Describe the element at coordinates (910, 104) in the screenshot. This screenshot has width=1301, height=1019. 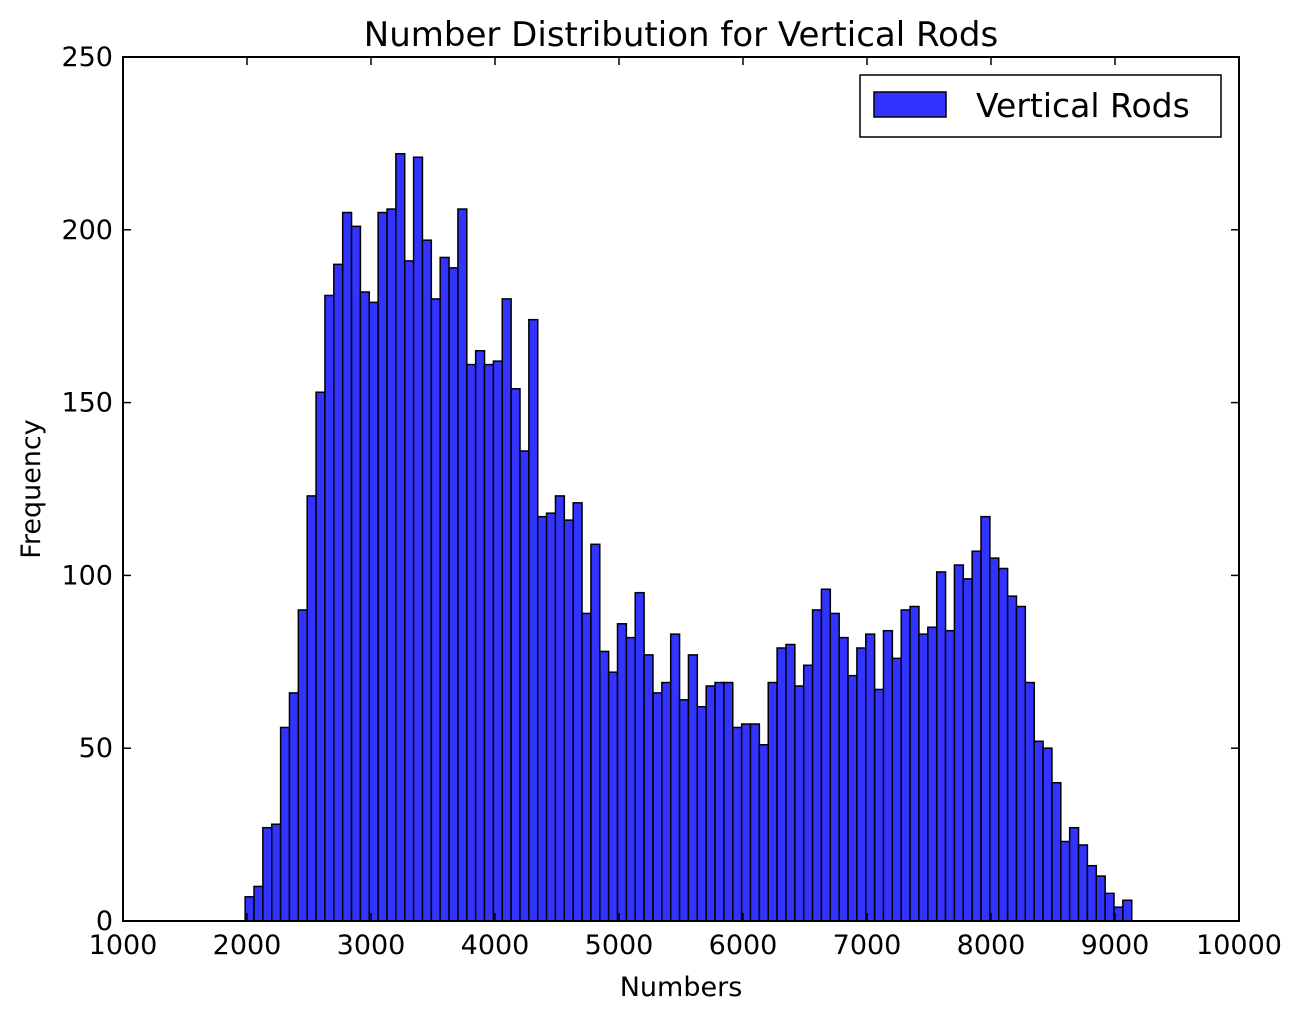
I see `legend-swatch` at that location.